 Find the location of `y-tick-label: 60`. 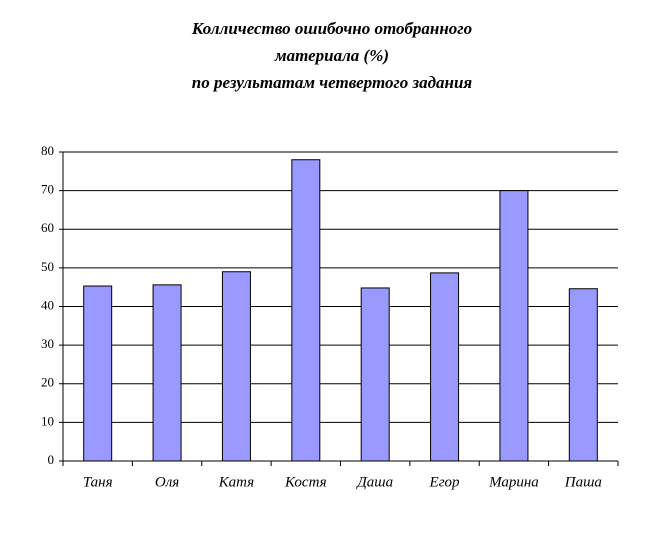

y-tick-label: 60 is located at coordinates (47, 227).